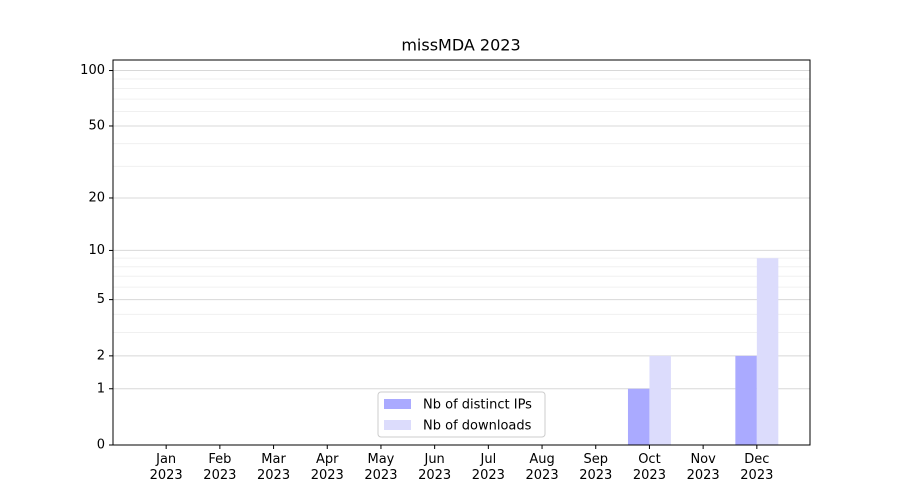  Describe the element at coordinates (477, 405) in the screenshot. I see `legend-label: Nb of distinct IPs` at that location.